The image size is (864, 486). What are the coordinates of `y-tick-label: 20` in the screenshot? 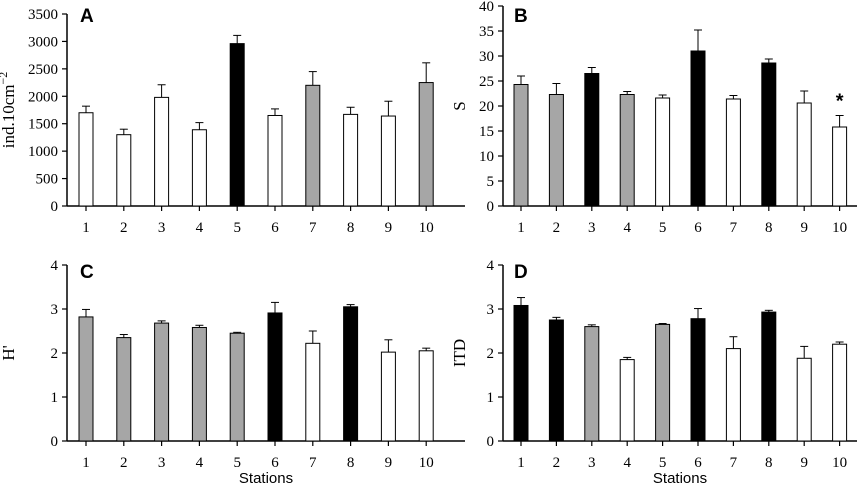 It's located at (486, 107).